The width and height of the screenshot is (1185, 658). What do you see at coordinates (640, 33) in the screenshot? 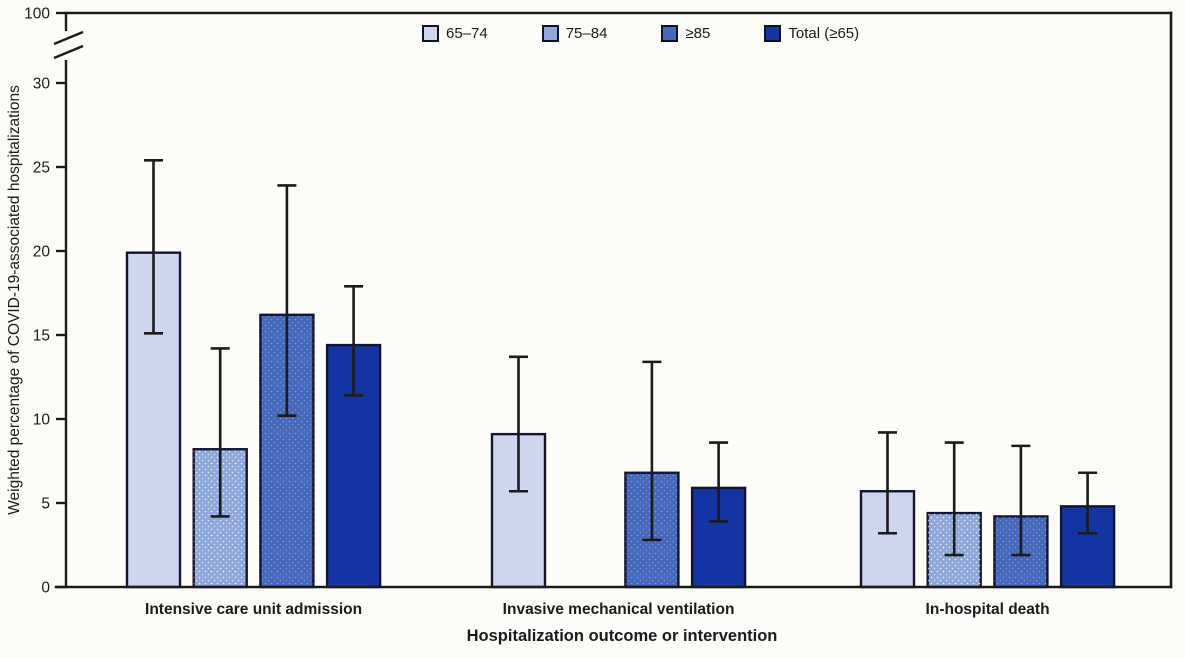
I see `legend: 65–74 75–84 ≥85 Total (≥65)` at bounding box center [640, 33].